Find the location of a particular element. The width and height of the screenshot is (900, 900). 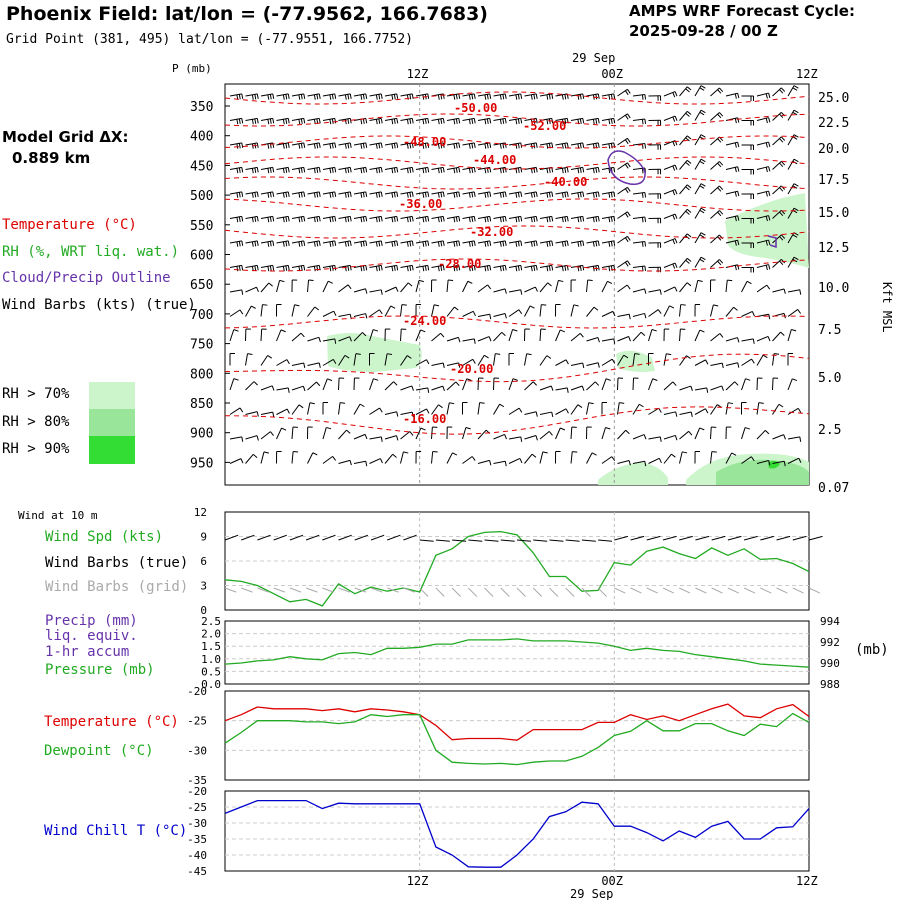

legend-cloud-outline: Cloud/Precip Outline is located at coordinates (86, 278).